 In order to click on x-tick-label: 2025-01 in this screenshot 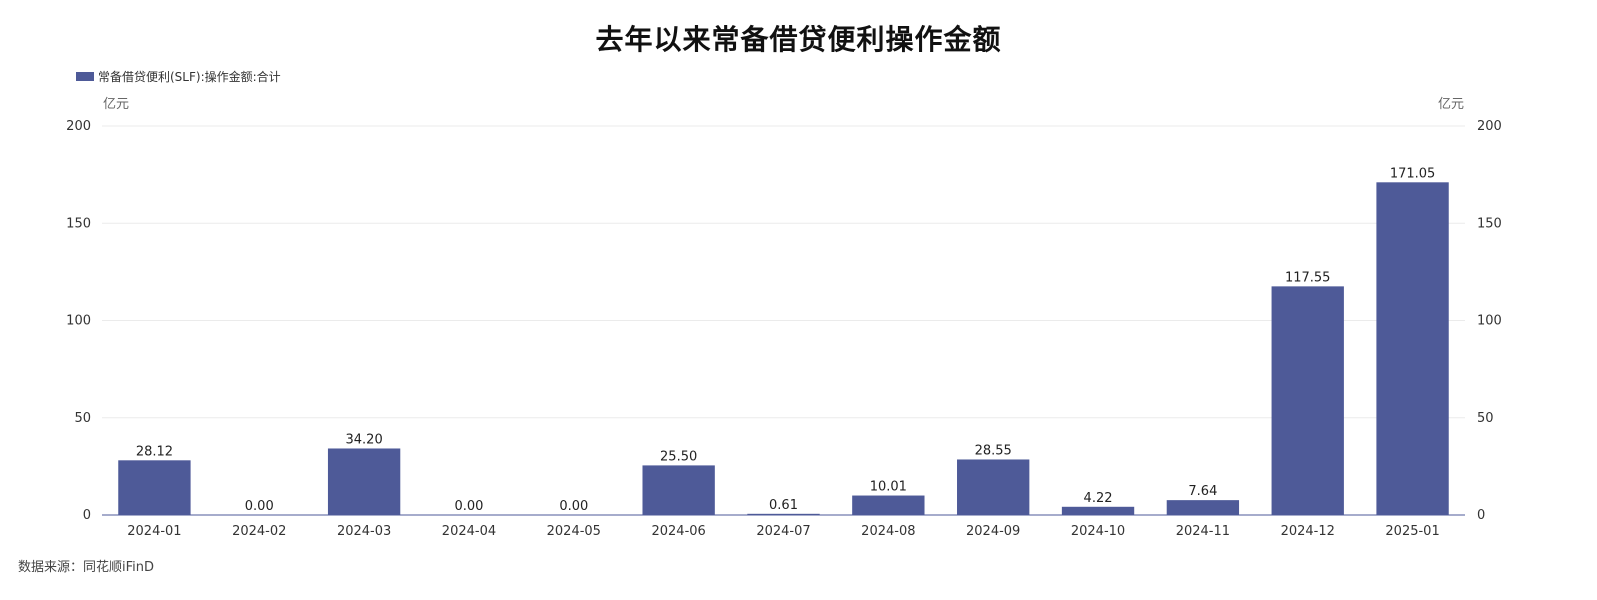, I will do `click(1412, 531)`.